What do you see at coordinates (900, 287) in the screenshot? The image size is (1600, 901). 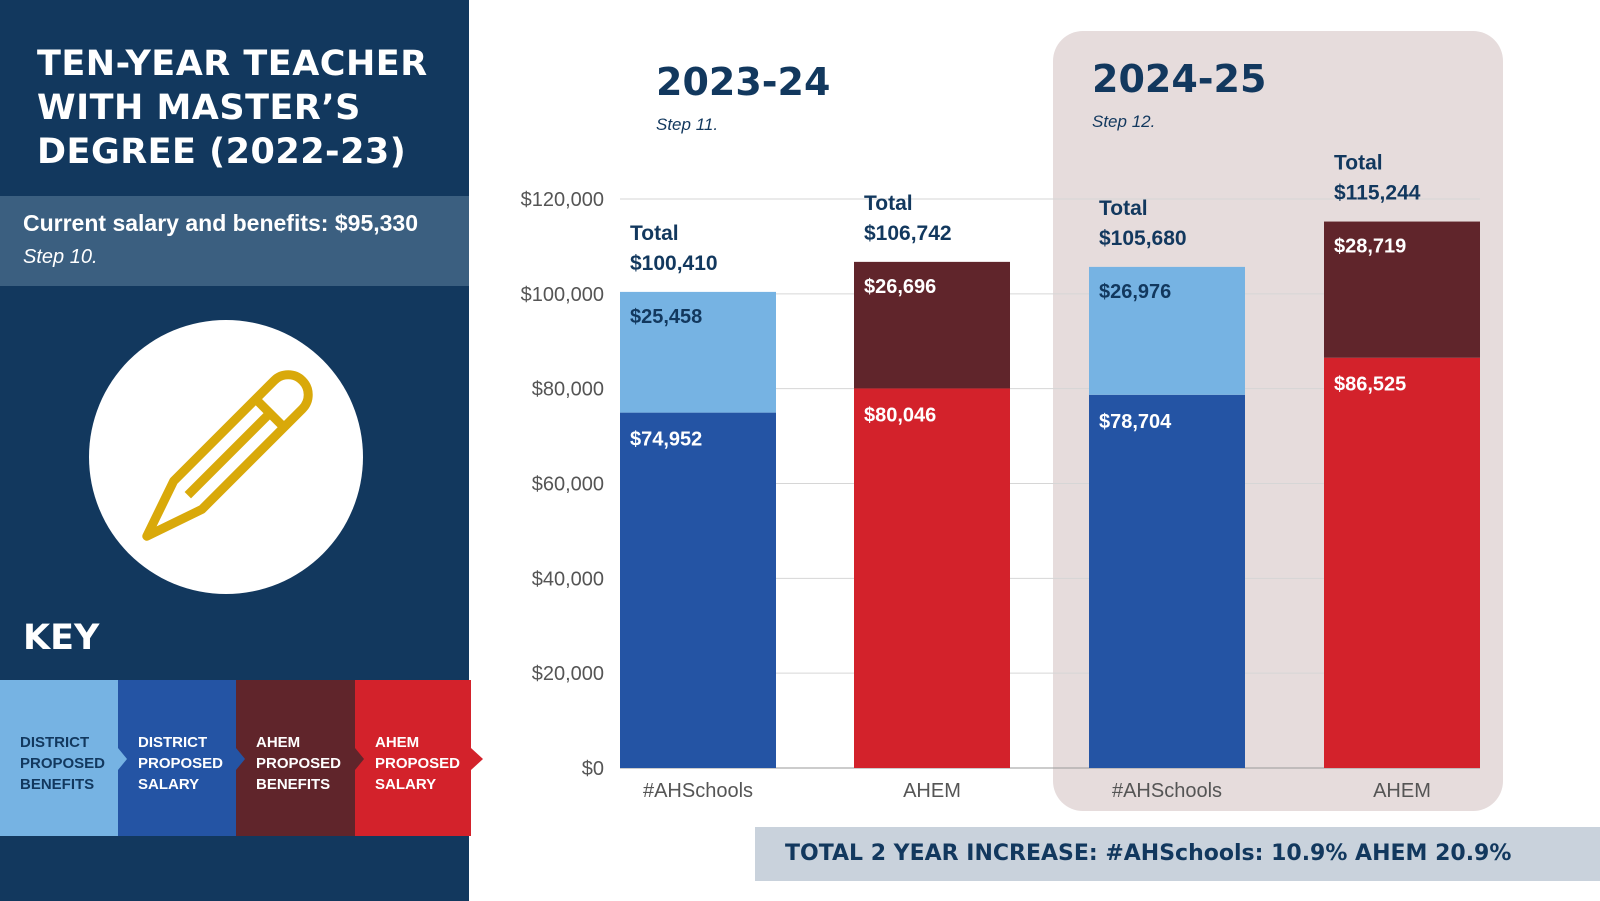 I see `data-label-benefits: $26,696` at bounding box center [900, 287].